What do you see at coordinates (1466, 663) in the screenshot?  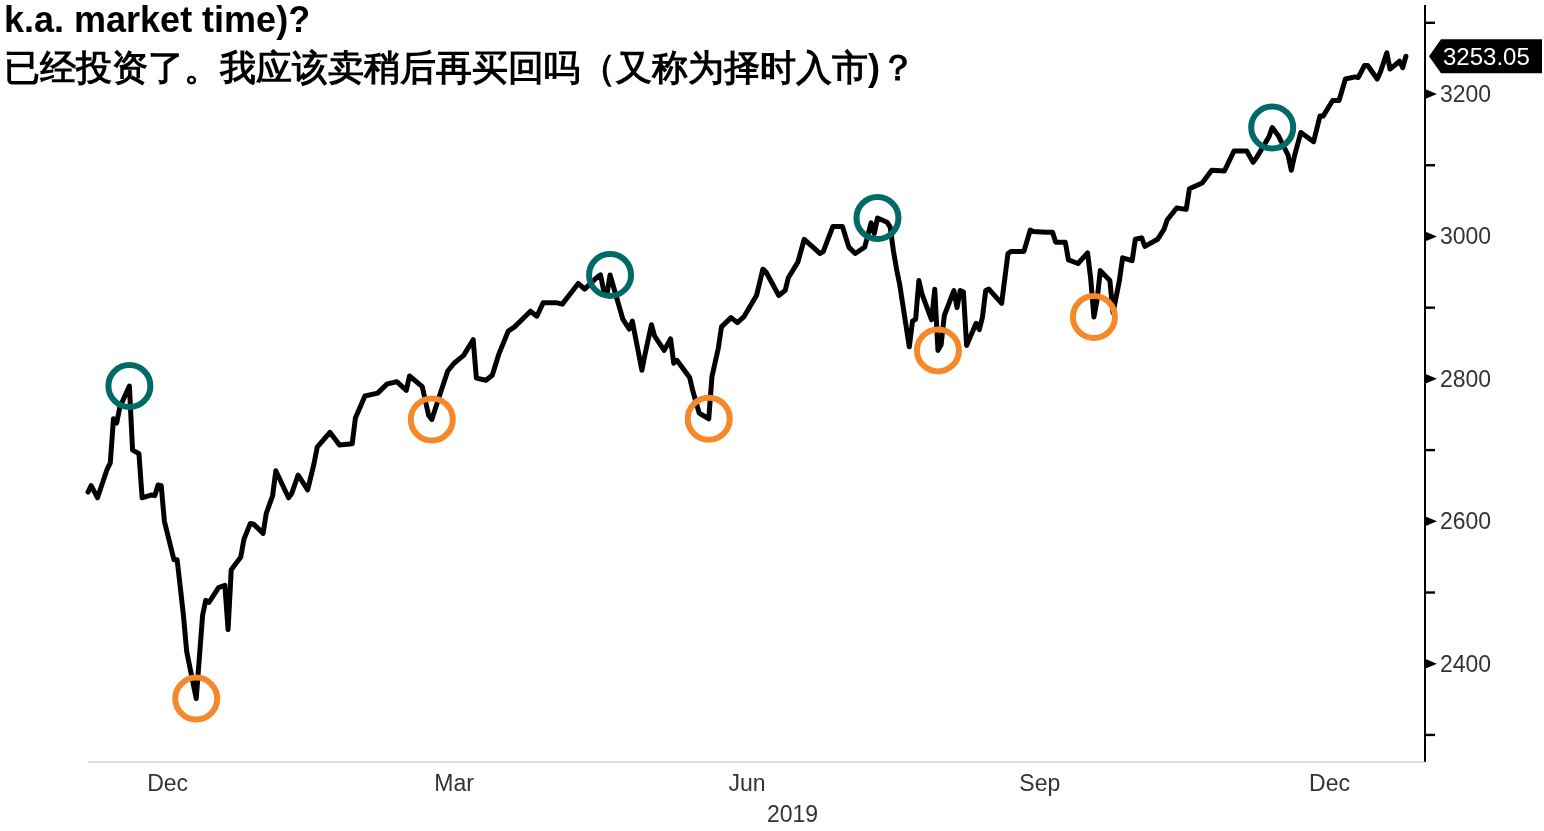 I see `y-tick-label: 2400` at bounding box center [1466, 663].